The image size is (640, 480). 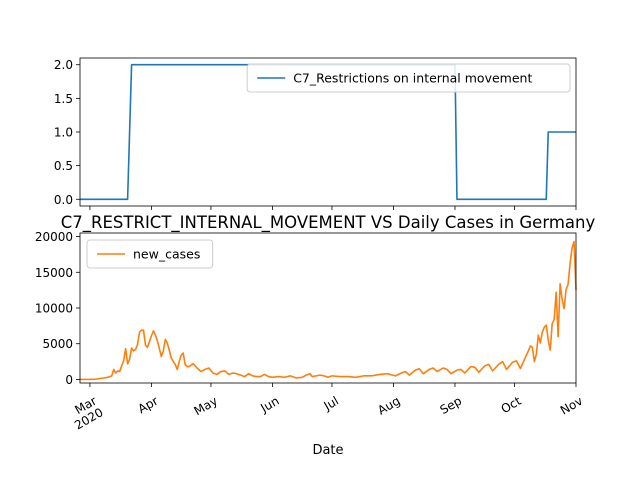 I want to click on y-tick-label: 10000, so click(x=54, y=309).